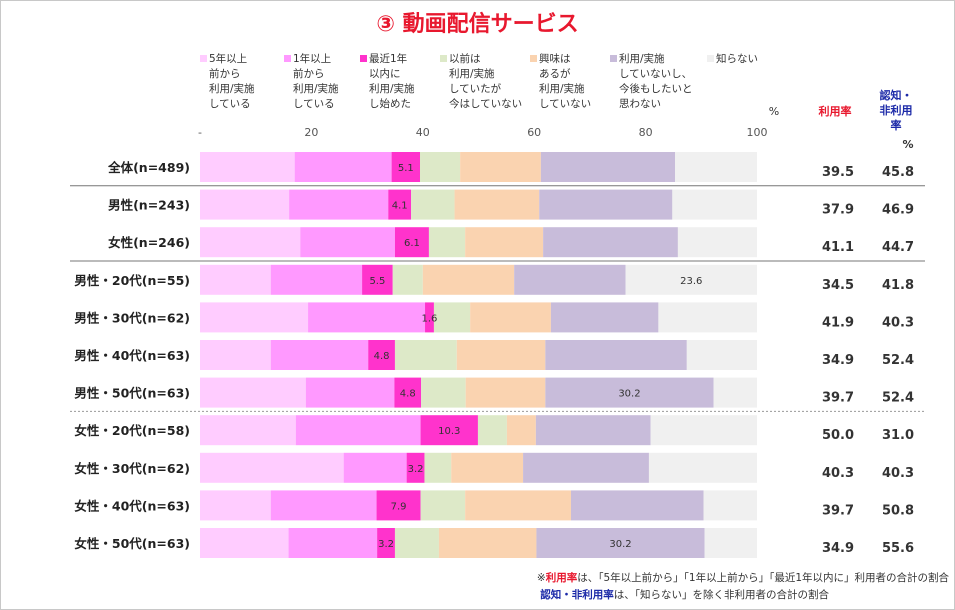 Image resolution: width=955 pixels, height=610 pixels. Describe the element at coordinates (898, 435) in the screenshot. I see `awareness-rate-value: 31.0` at that location.